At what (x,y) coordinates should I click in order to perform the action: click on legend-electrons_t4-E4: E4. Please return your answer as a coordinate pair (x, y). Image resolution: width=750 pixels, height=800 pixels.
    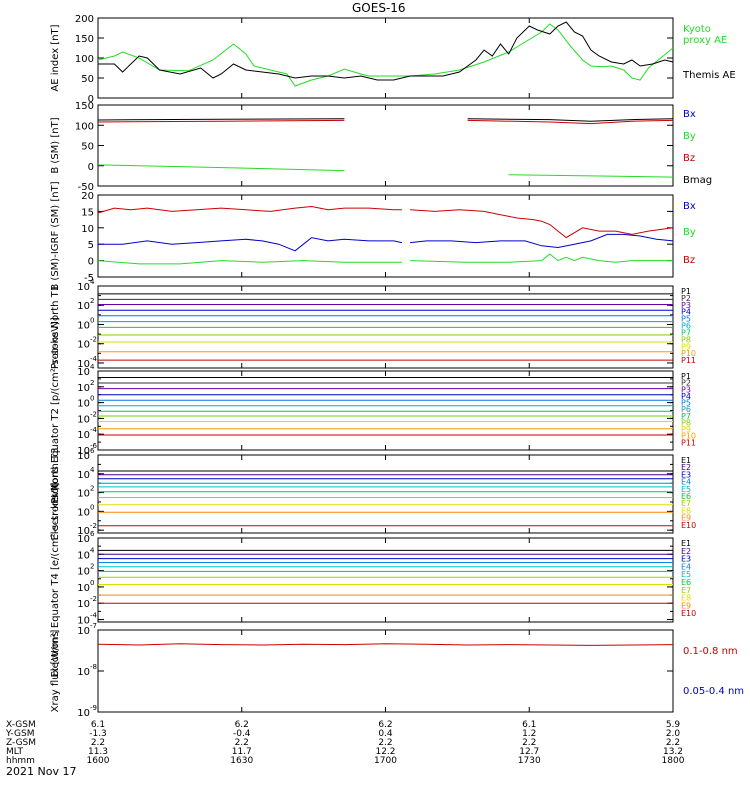
    Looking at the image, I should click on (686, 566).